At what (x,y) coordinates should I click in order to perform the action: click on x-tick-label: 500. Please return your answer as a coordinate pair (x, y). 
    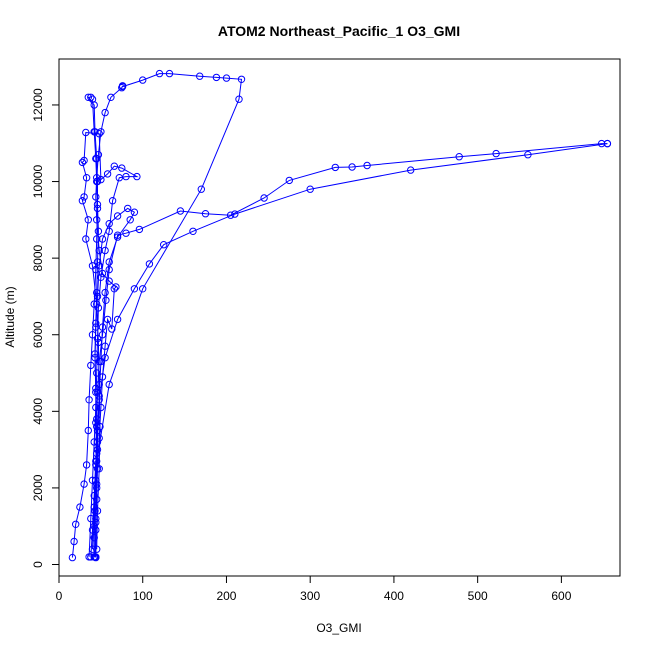
    Looking at the image, I should click on (478, 596).